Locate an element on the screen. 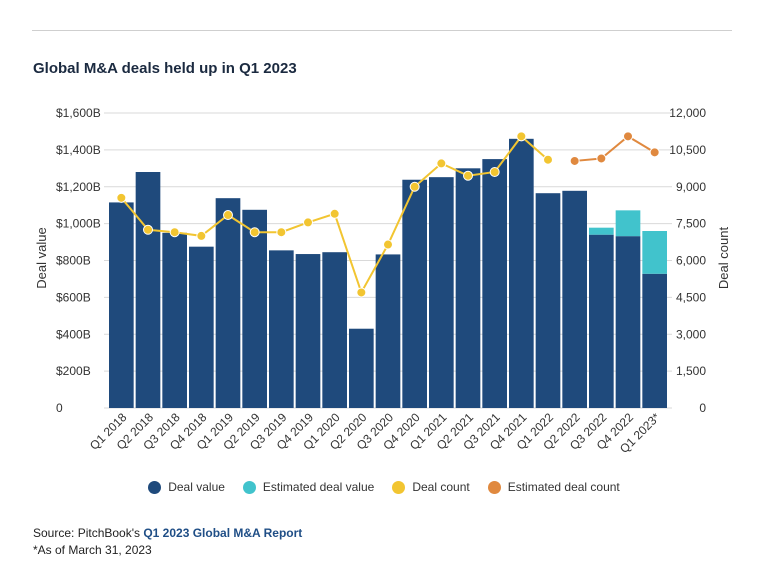 This screenshot has height=584, width=768. legend-item-estimated-deal-count: Estimated deal count is located at coordinates (553, 487).